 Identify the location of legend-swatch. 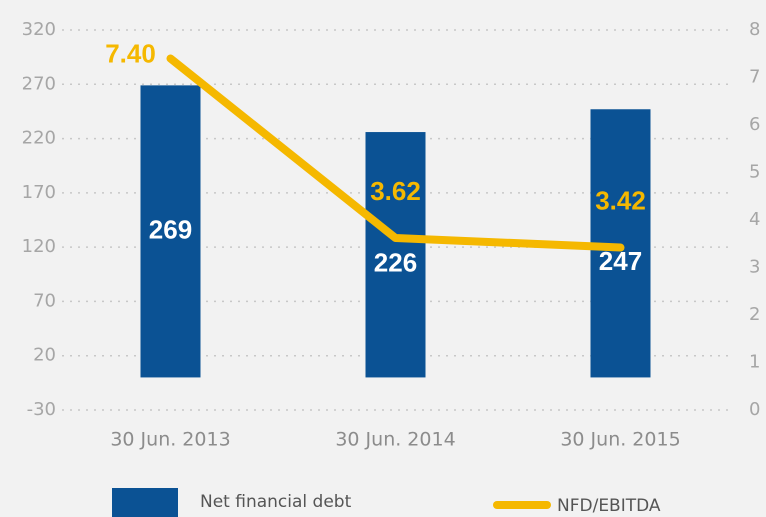
(145, 502).